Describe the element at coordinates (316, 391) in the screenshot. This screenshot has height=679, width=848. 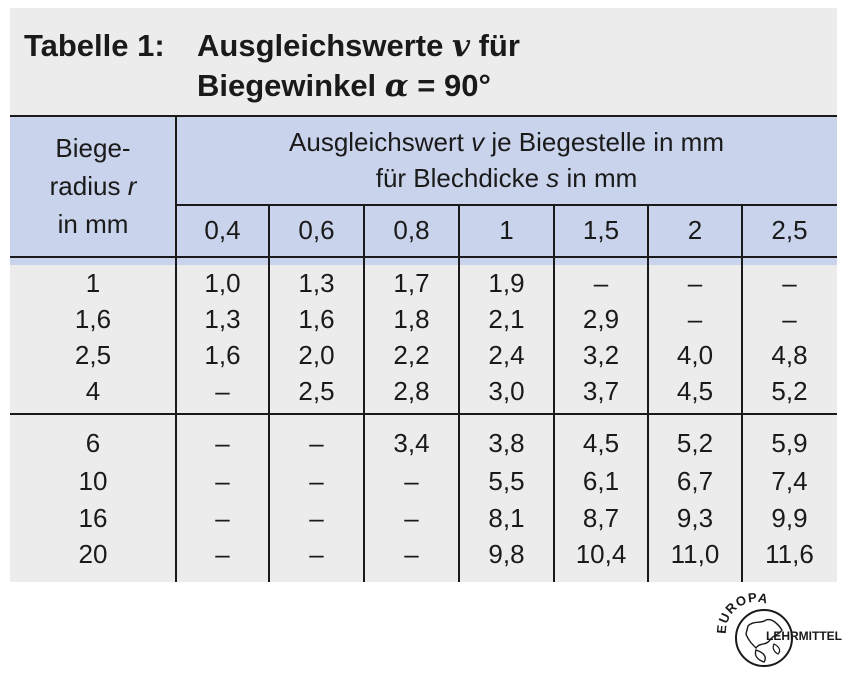
I see `value-cell: 2,5` at that location.